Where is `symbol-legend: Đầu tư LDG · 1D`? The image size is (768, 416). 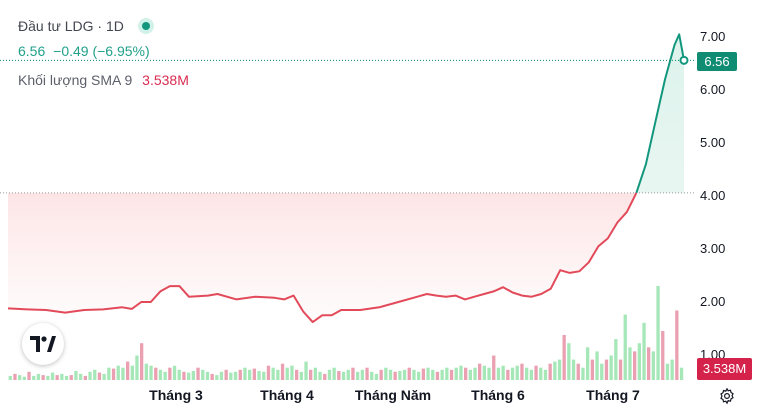 symbol-legend: Đầu tư LDG · 1D is located at coordinates (86, 26).